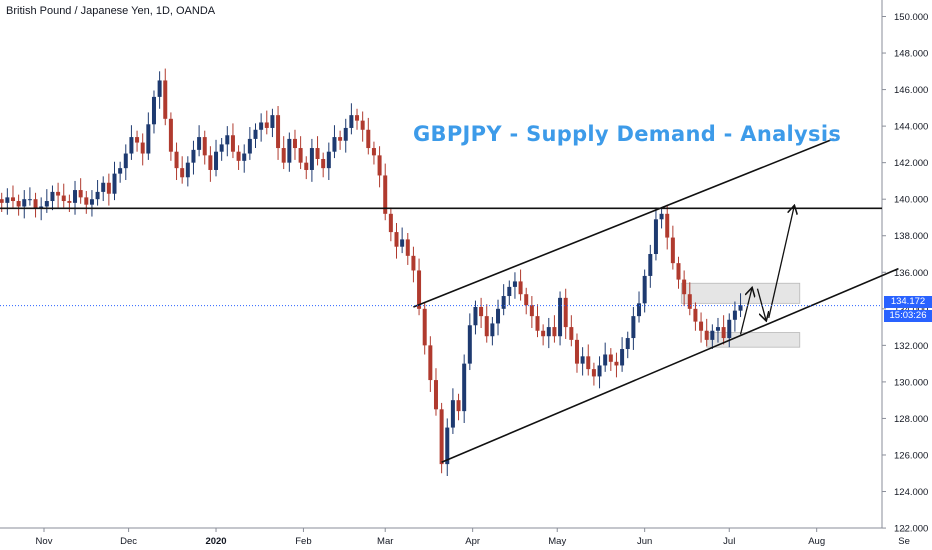 The height and width of the screenshot is (550, 932). Describe the element at coordinates (911, 455) in the screenshot. I see `price-tick-label: 126.000` at that location.